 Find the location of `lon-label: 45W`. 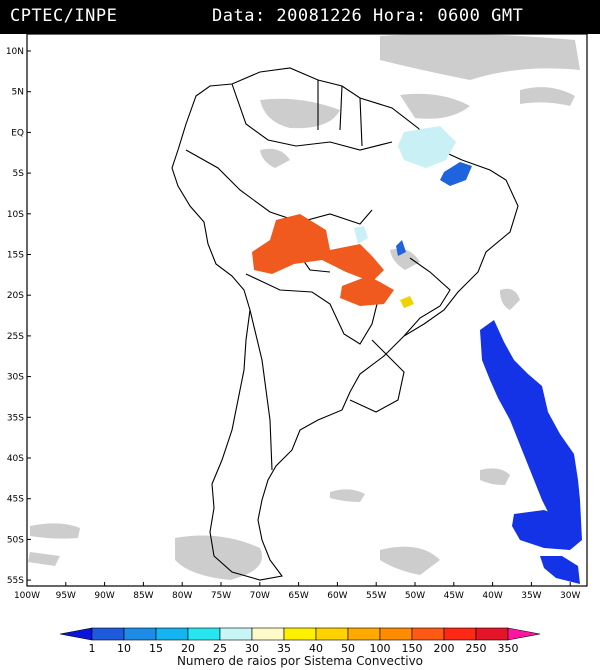

lon-label: 45W is located at coordinates (454, 596).